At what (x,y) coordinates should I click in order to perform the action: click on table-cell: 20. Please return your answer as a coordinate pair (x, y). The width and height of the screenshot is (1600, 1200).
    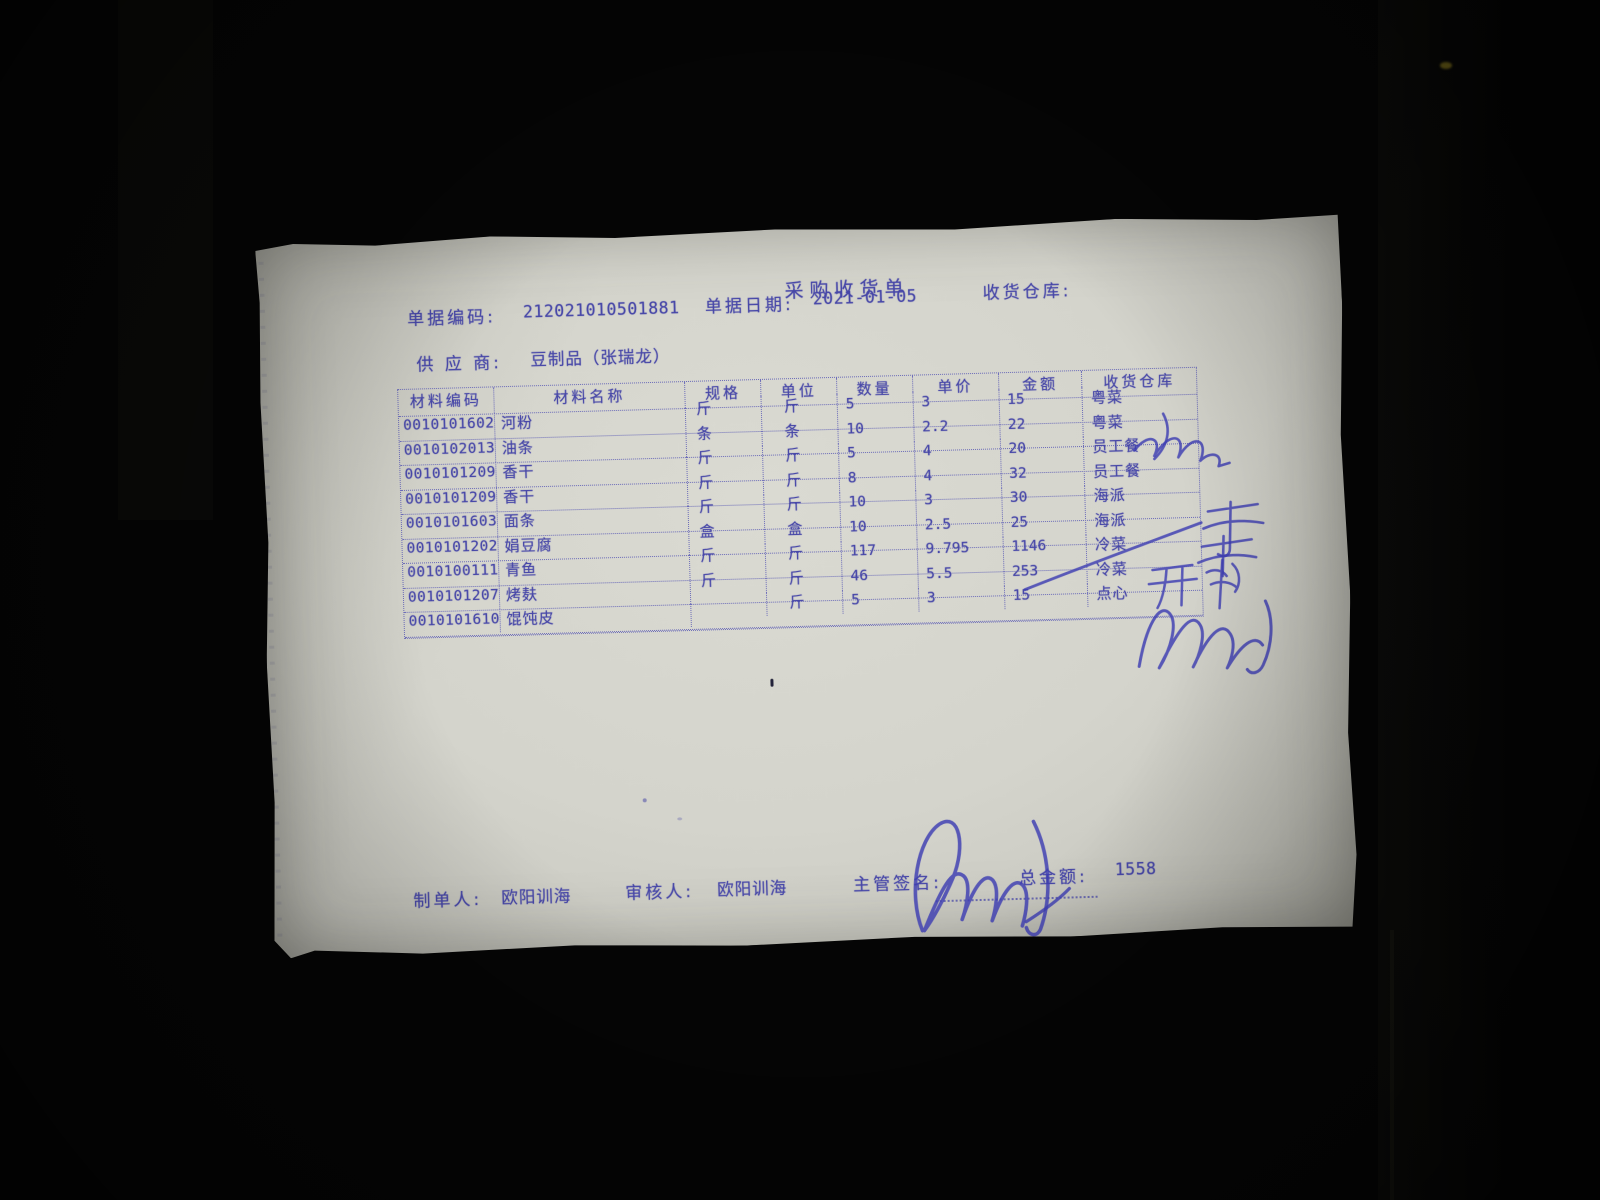
    Looking at the image, I should click on (1042, 449).